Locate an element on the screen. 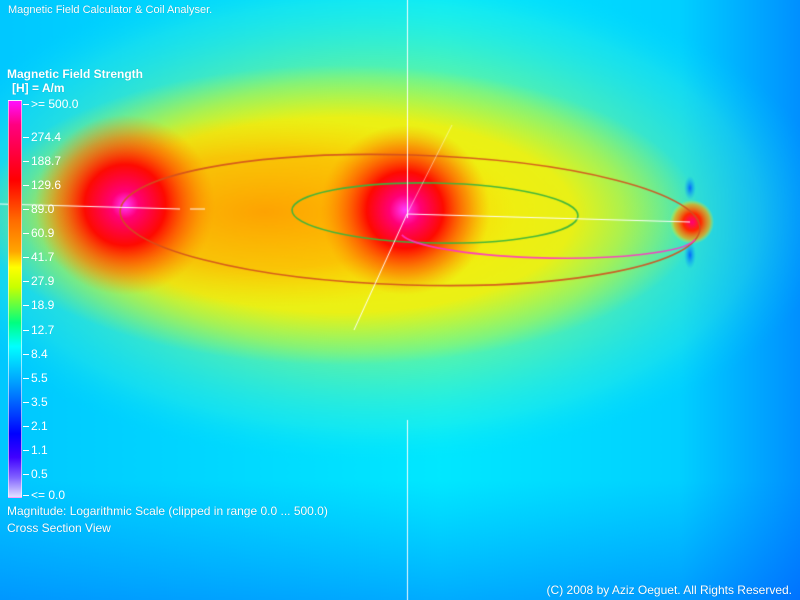 The width and height of the screenshot is (800, 600). legend-tick-label: 8.4 is located at coordinates (39, 354).